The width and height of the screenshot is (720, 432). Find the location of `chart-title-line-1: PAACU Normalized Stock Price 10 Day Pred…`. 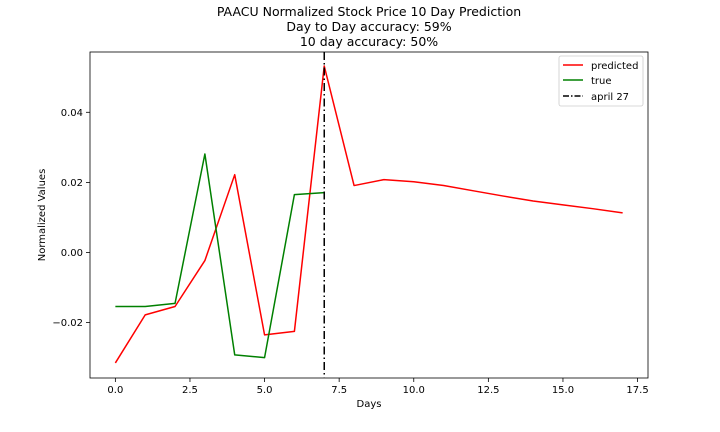

chart-title-line-1: PAACU Normalized Stock Price 10 Day Pred… is located at coordinates (369, 11).